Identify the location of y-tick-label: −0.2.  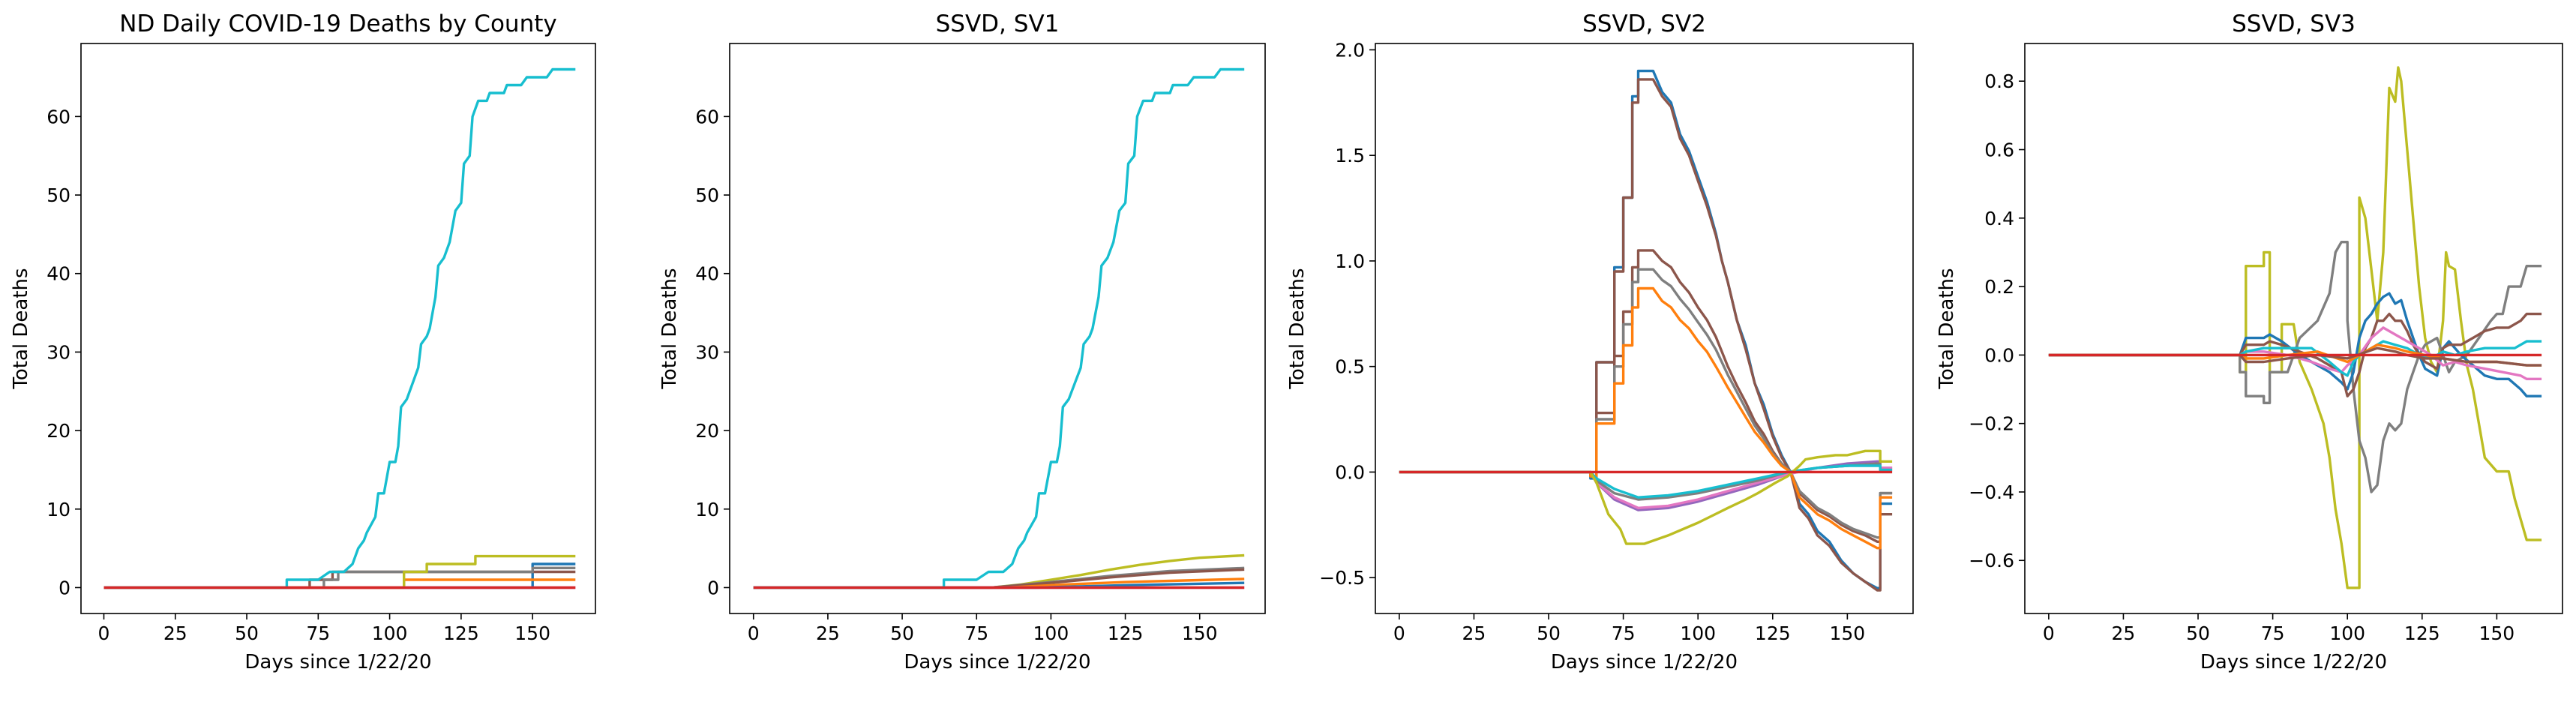
(1992, 424).